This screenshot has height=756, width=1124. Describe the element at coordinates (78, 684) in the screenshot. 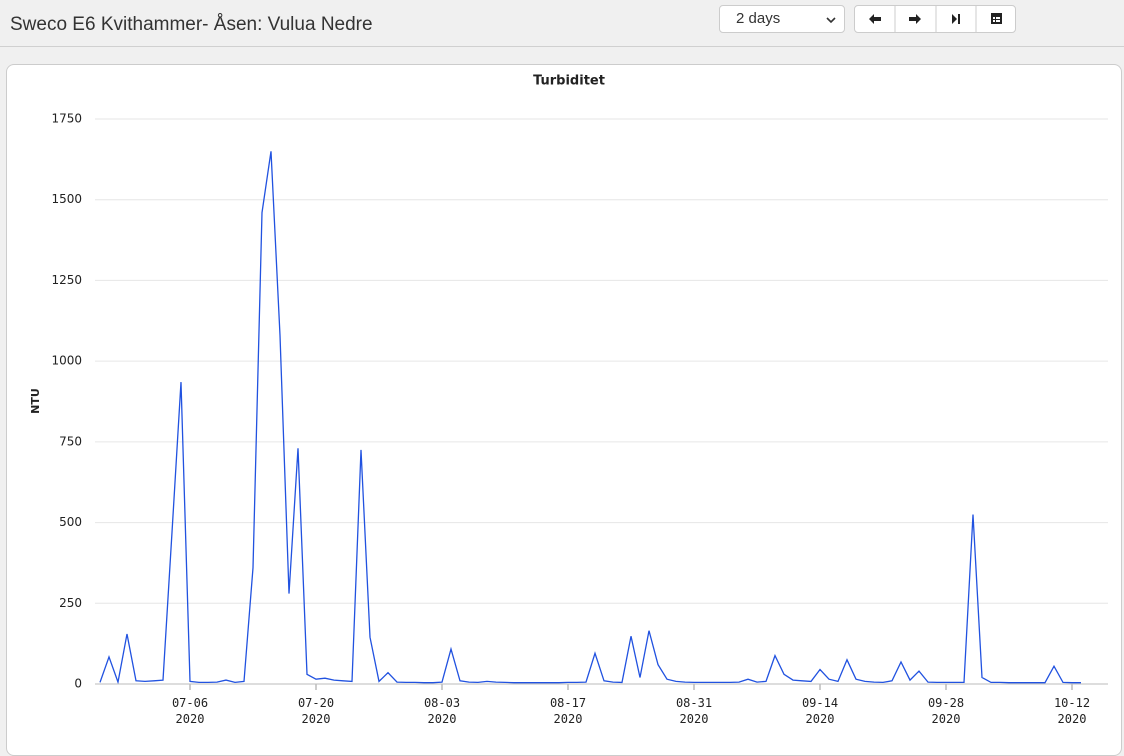

I see `y-tick-label: 0` at that location.